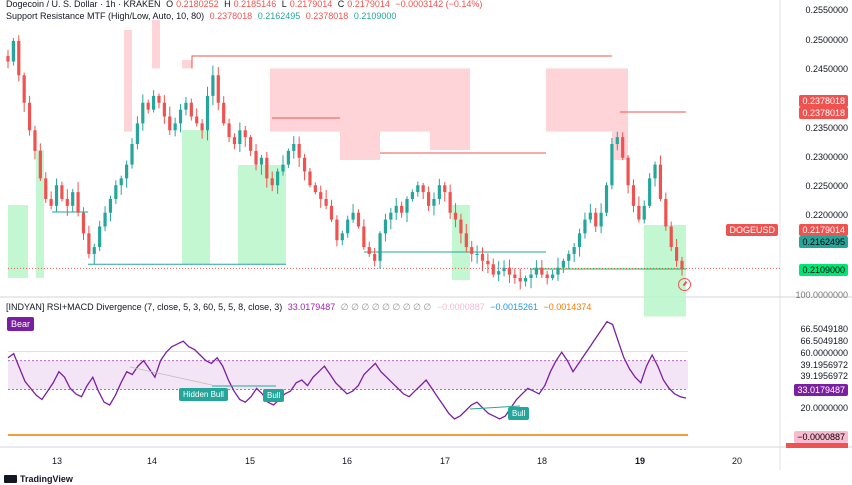 The image size is (852, 485). What do you see at coordinates (284, 4) in the screenshot?
I see `ohlc-l-label: L` at bounding box center [284, 4].